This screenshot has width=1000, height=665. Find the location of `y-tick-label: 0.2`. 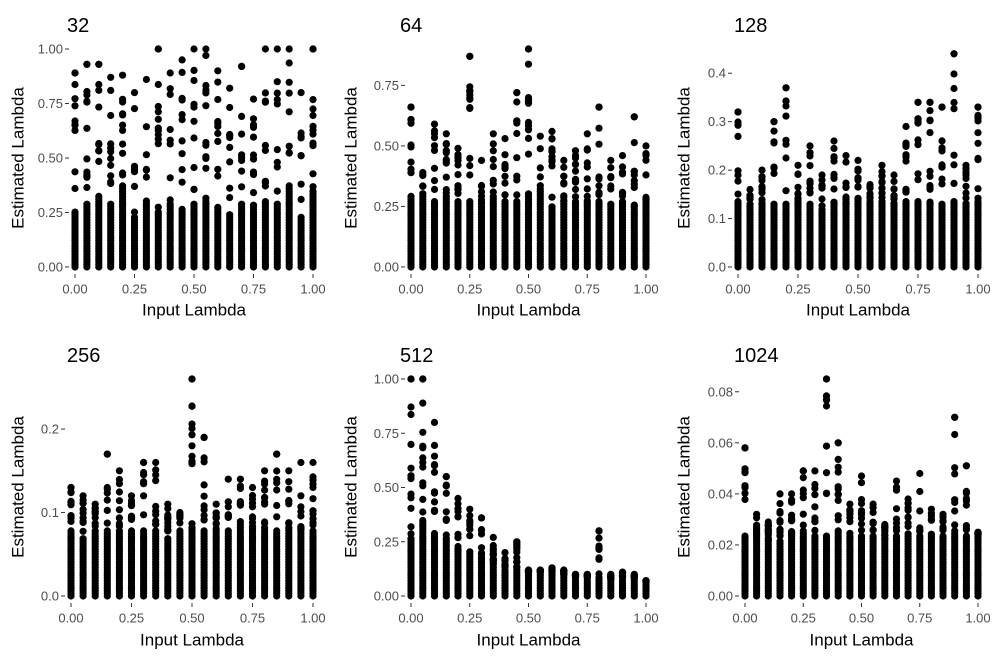

y-tick-label: 0.2 is located at coordinates (50, 429).